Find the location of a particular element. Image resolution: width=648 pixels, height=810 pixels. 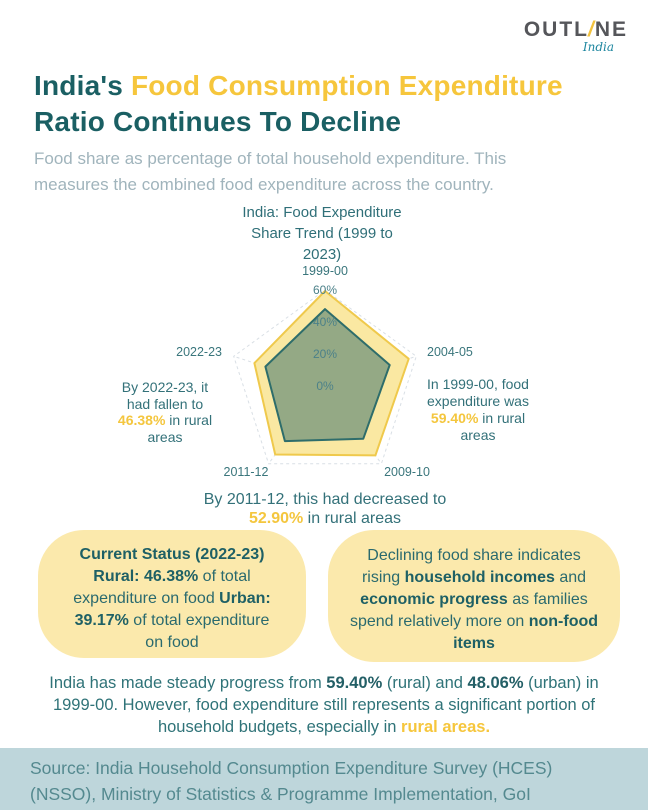

axis-label-2011-12: 2011-12 is located at coordinates (246, 472).